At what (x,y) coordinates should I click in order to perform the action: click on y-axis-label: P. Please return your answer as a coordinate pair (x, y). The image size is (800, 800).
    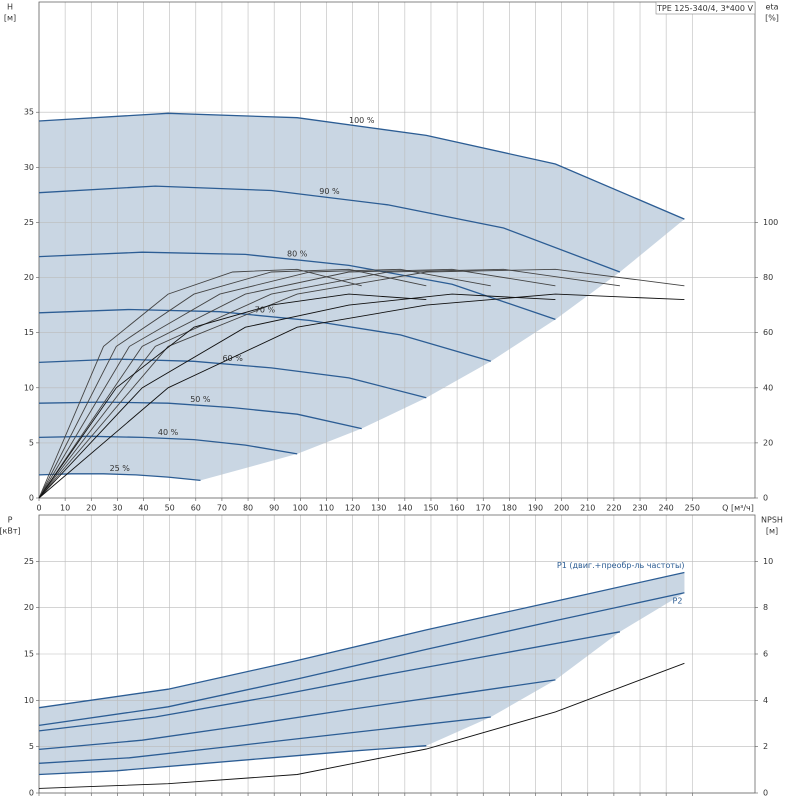
    Looking at the image, I should click on (10, 520).